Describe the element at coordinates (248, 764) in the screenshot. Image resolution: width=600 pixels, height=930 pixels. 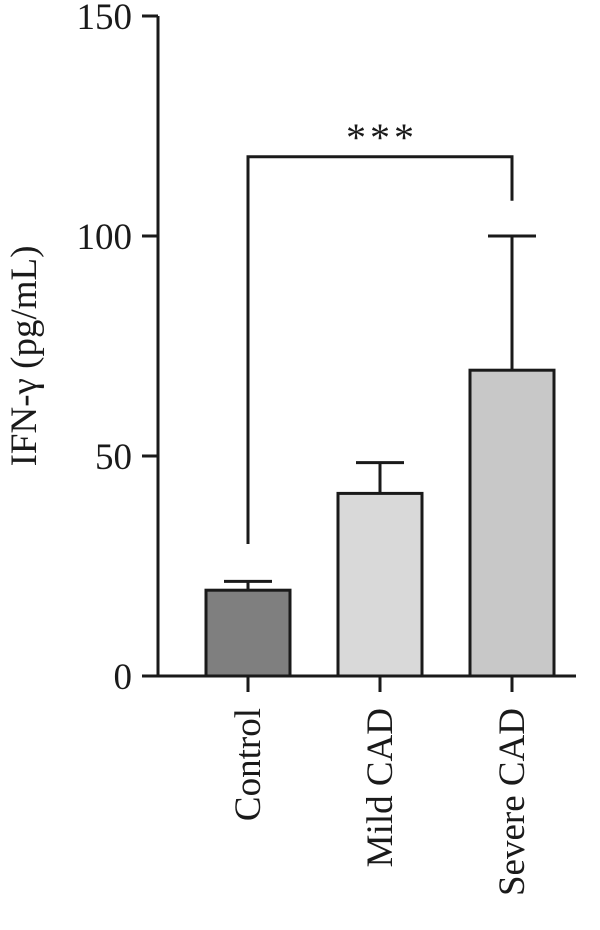
I see `x-tick-label: Control` at that location.